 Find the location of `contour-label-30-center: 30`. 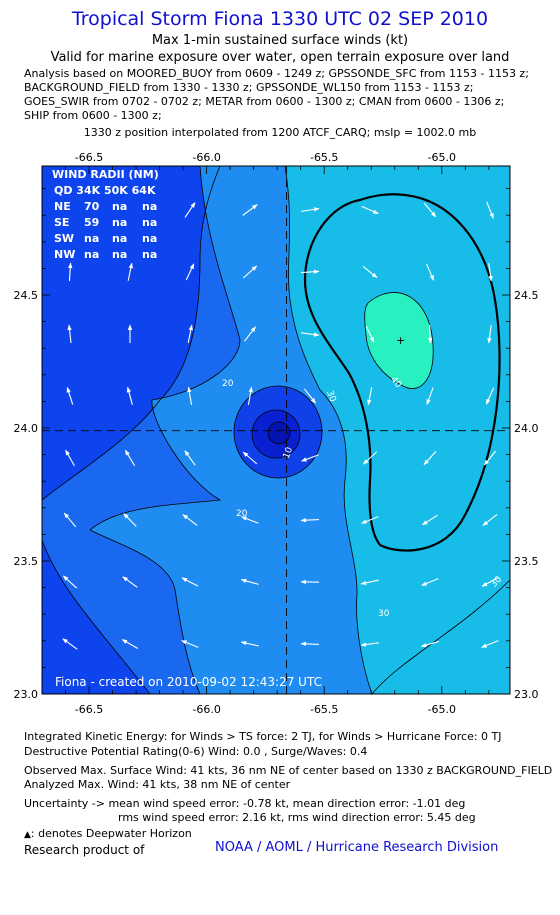

contour-label-30-center: 30 is located at coordinates (330, 396).